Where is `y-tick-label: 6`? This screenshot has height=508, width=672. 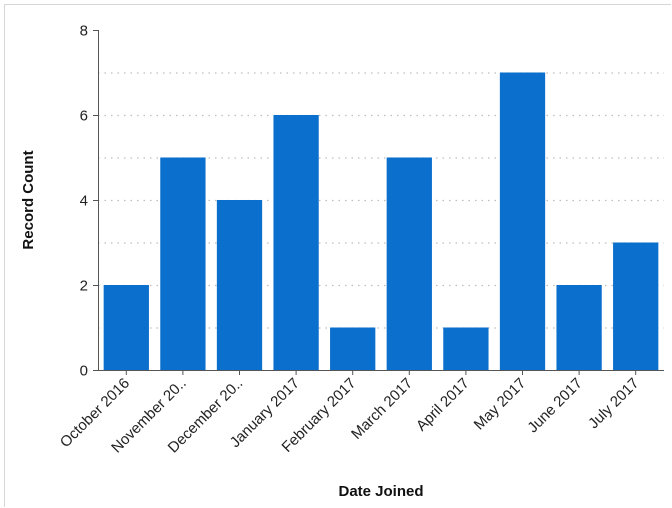 y-tick-label: 6 is located at coordinates (84, 116).